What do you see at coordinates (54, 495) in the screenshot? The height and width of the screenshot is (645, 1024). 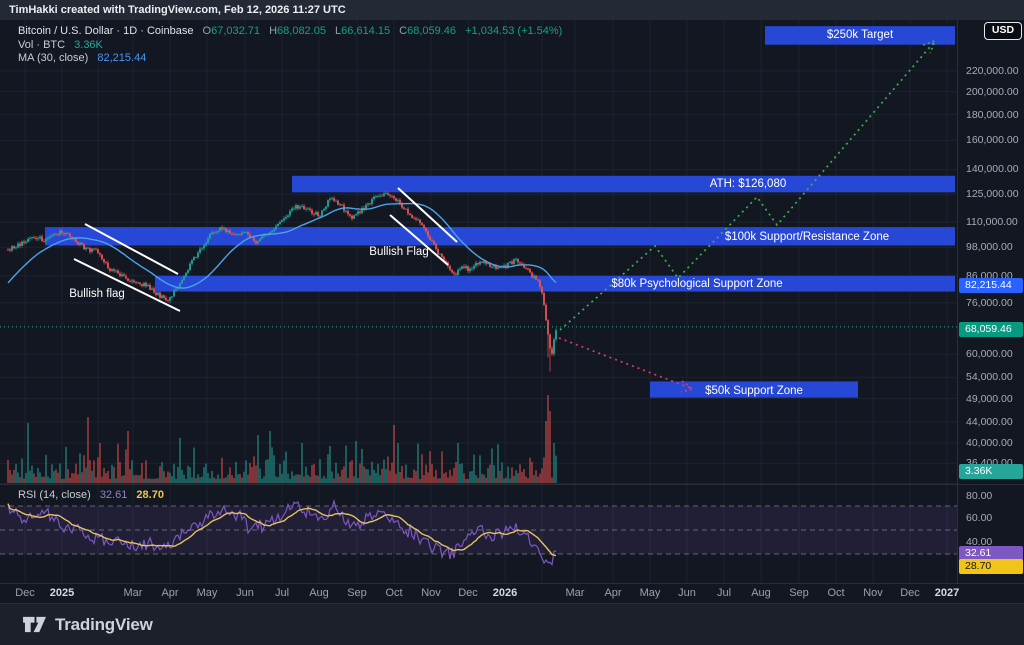 I see `rsi-label: RSI (14, close)` at bounding box center [54, 495].